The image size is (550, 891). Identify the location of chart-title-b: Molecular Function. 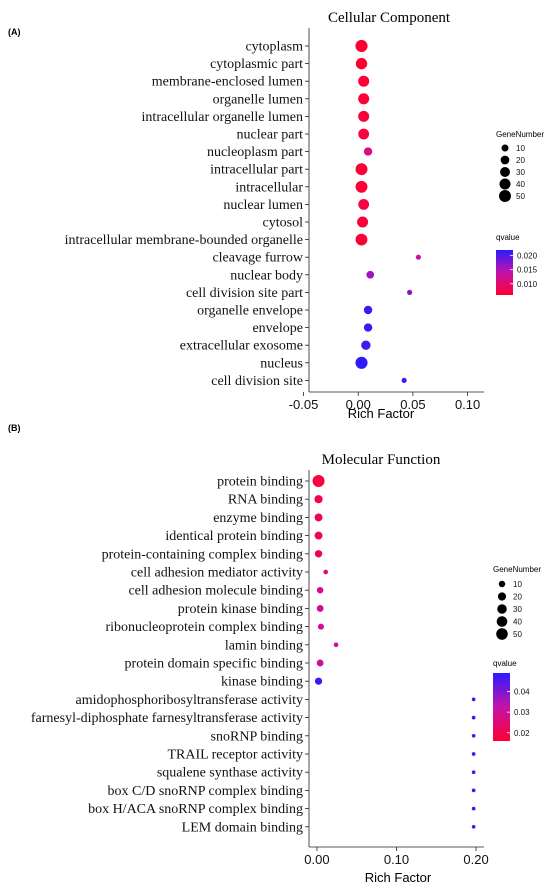
(381, 460).